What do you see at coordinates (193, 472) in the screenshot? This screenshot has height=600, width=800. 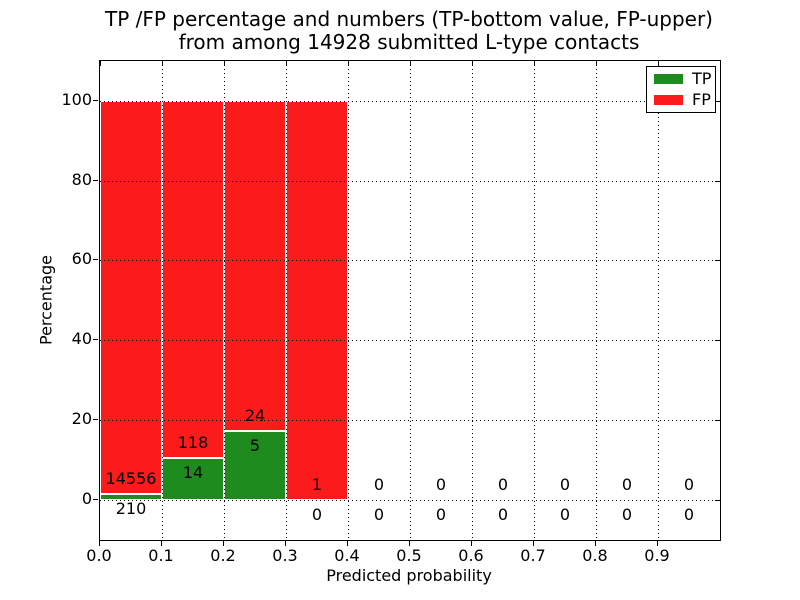 I see `tp-count-label-0.1: 14` at bounding box center [193, 472].